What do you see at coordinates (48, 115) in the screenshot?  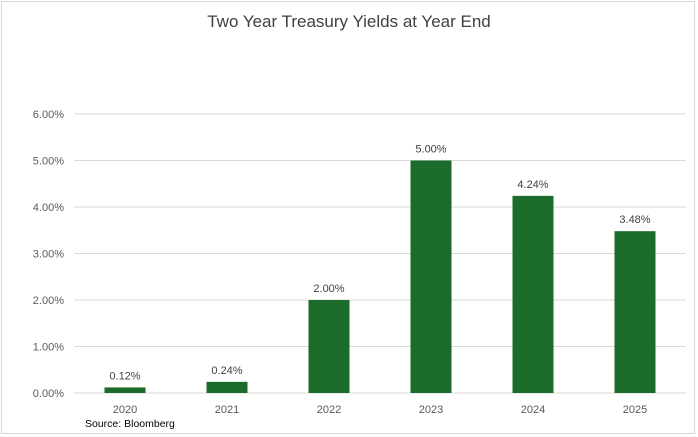 I see `y-tick-label: 6.00%` at bounding box center [48, 115].